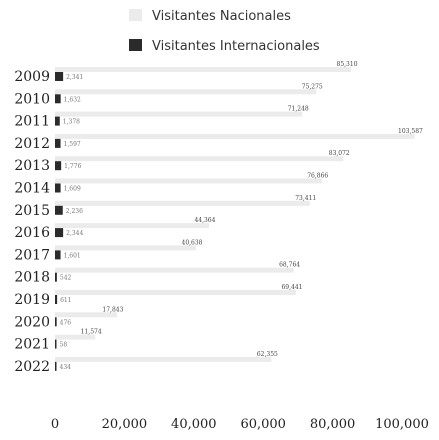 Image resolution: width=439 pixels, height=440 pixels. Describe the element at coordinates (66, 367) in the screenshot. I see `value-label-internacionales-2022: 434` at that location.